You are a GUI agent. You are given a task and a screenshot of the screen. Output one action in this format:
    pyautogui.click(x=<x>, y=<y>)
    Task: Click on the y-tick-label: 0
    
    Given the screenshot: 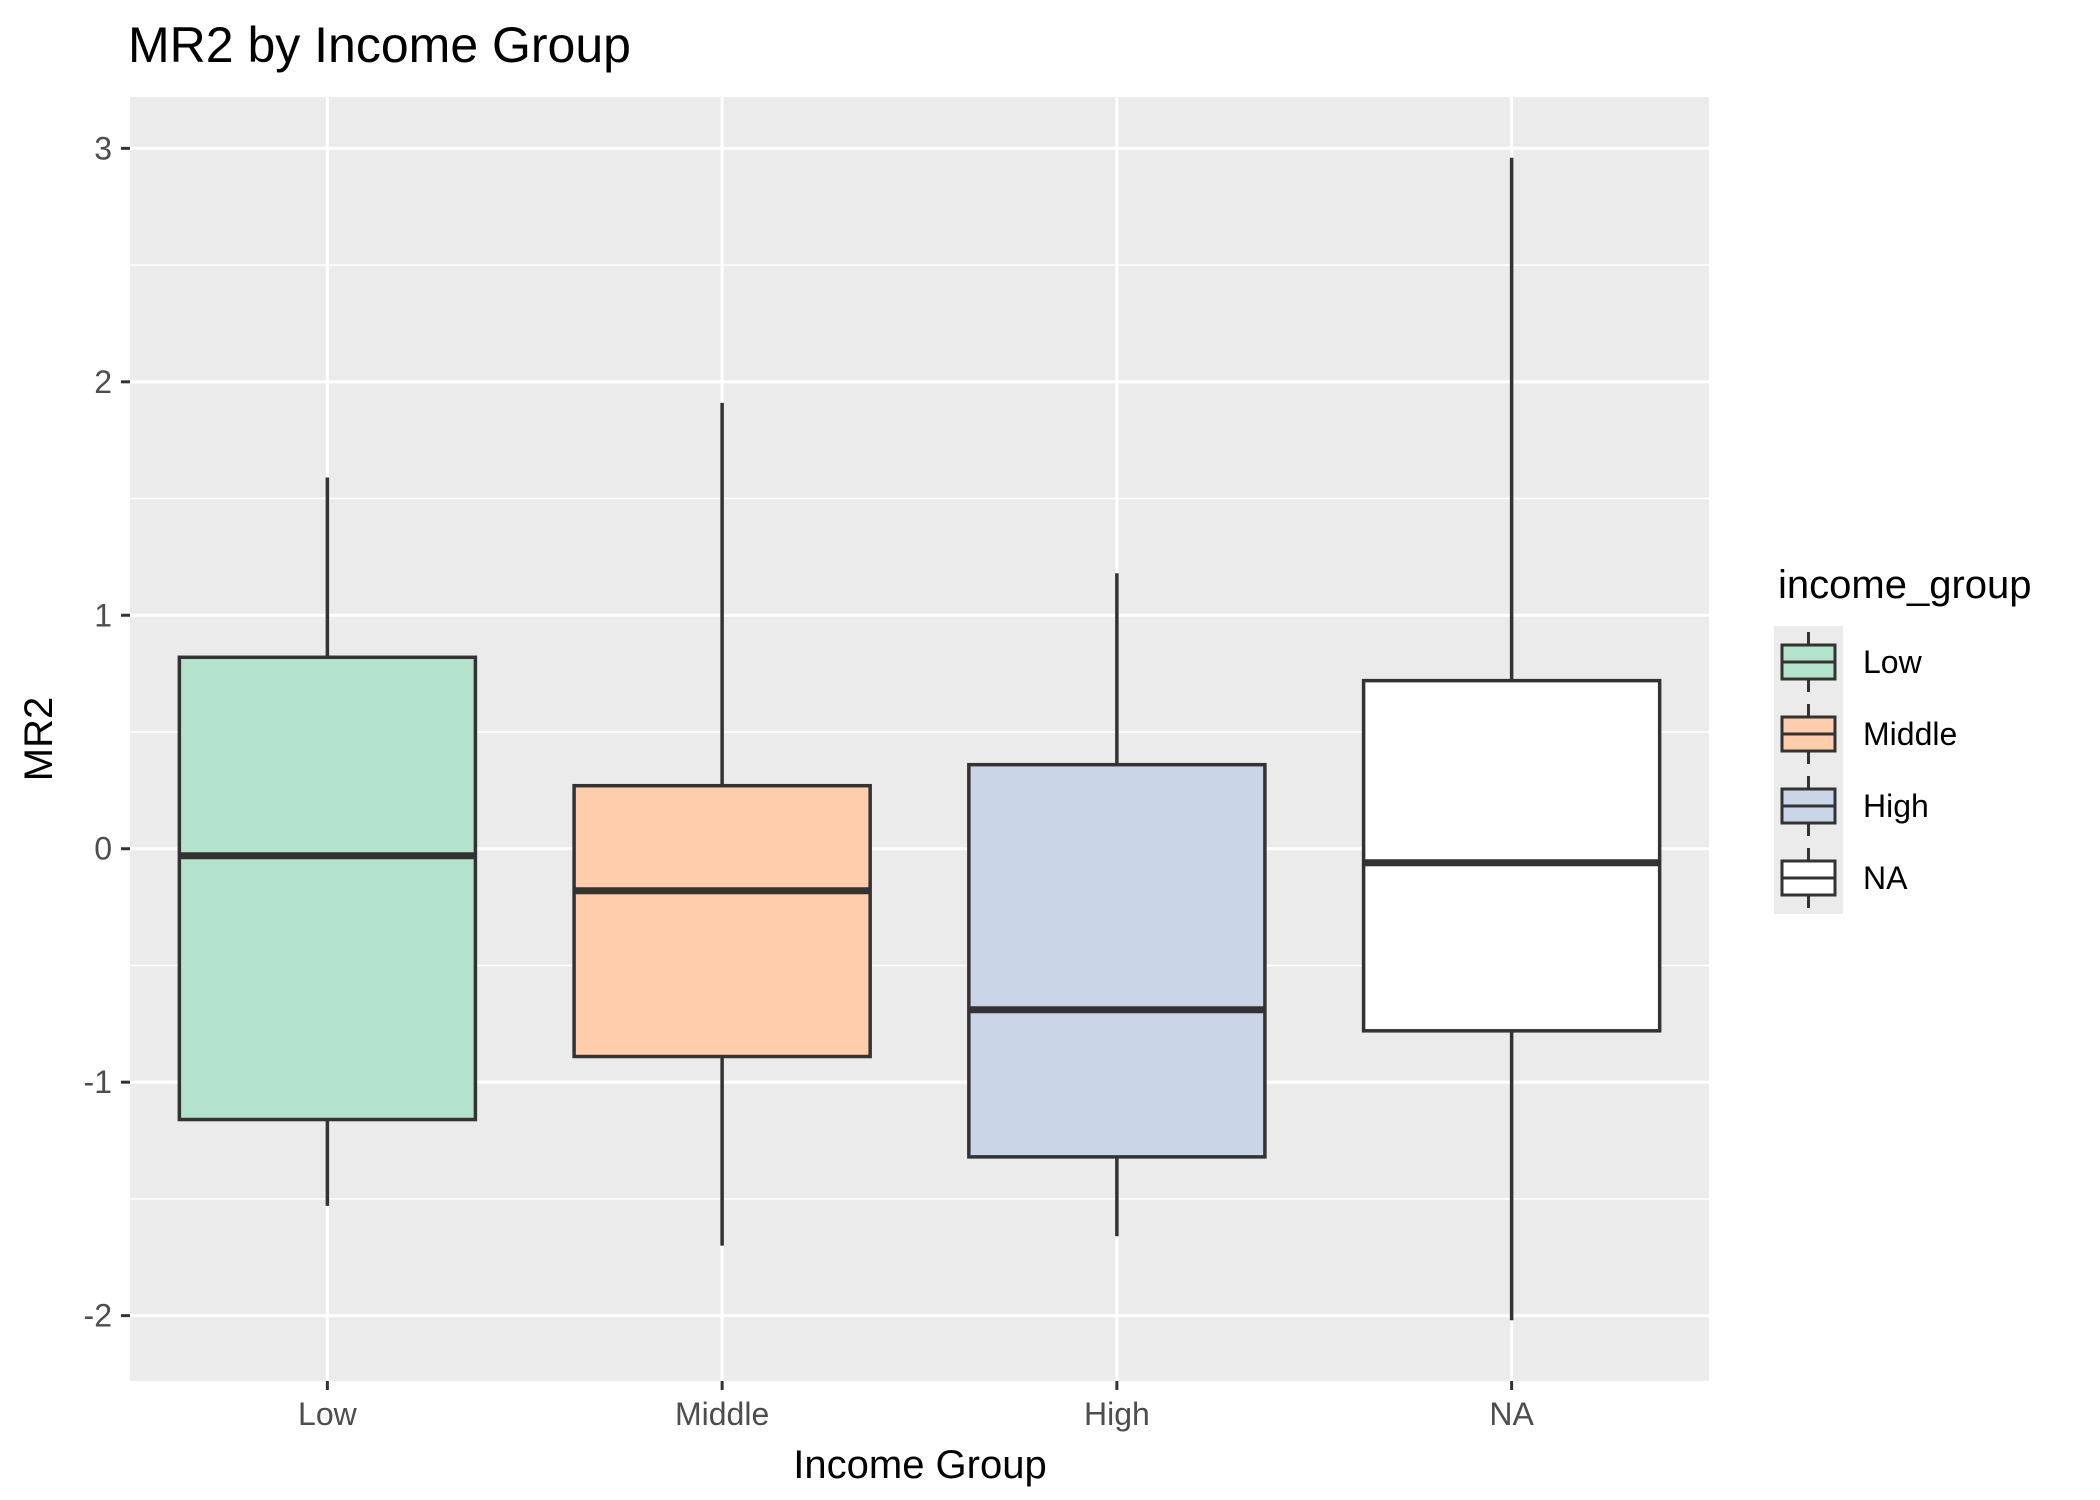 What is the action you would take?
    pyautogui.click(x=103, y=849)
    